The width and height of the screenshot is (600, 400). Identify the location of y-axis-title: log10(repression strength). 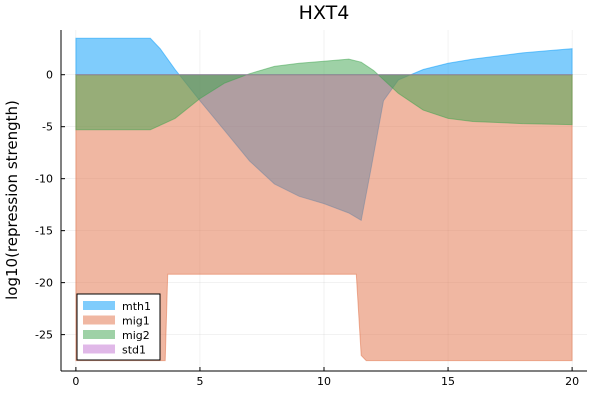
(12, 200).